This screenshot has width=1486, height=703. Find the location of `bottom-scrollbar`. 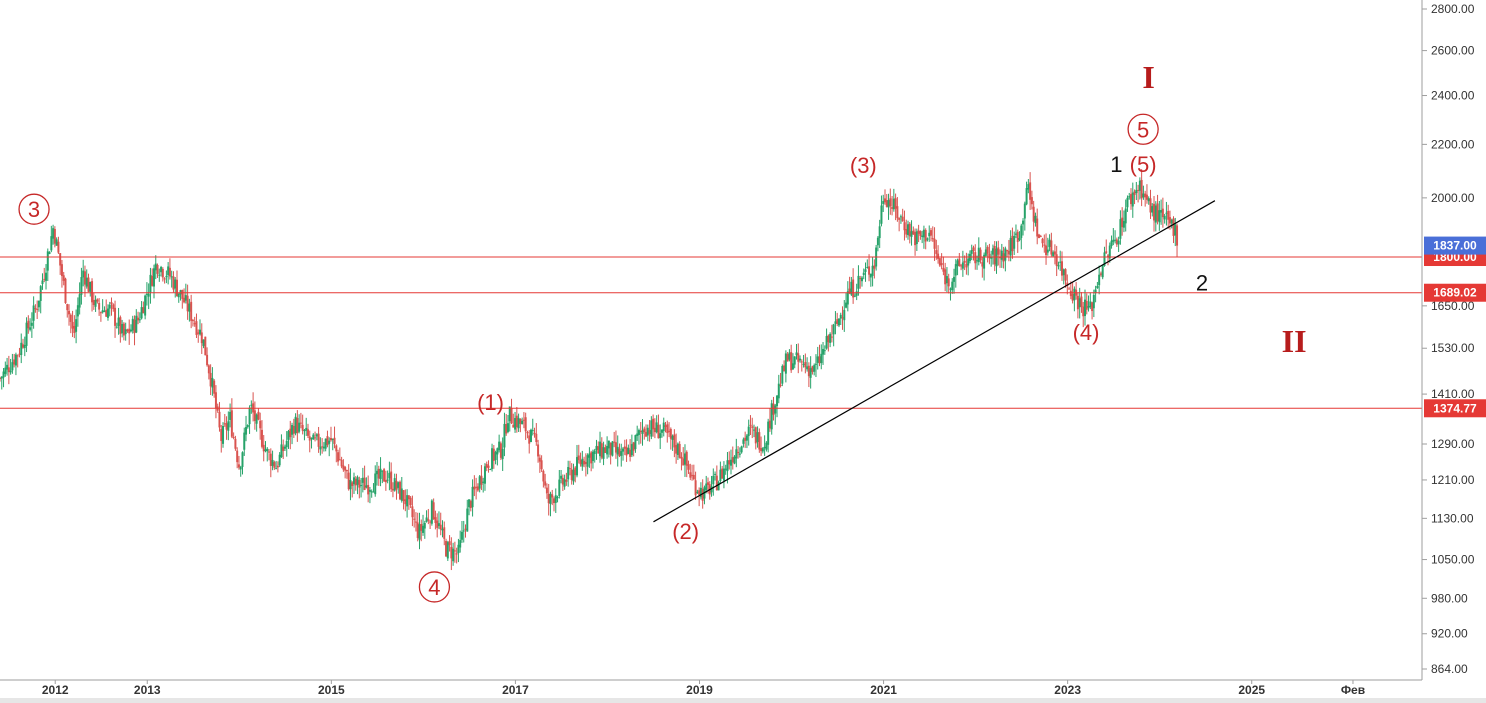

bottom-scrollbar is located at coordinates (743, 700).